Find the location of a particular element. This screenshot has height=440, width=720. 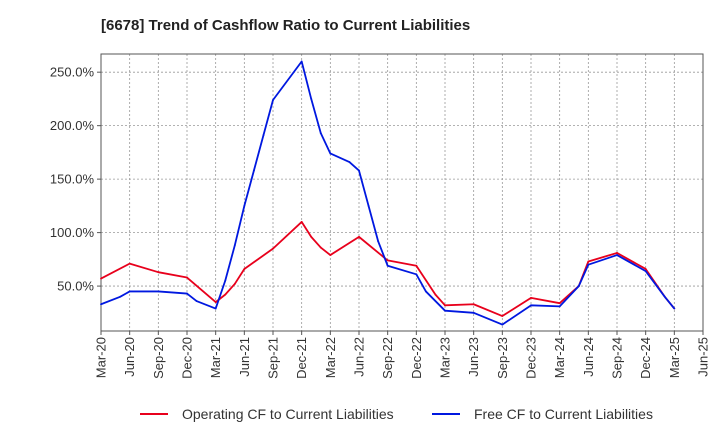

x-tick-label: Sep-20 is located at coordinates (158, 358).